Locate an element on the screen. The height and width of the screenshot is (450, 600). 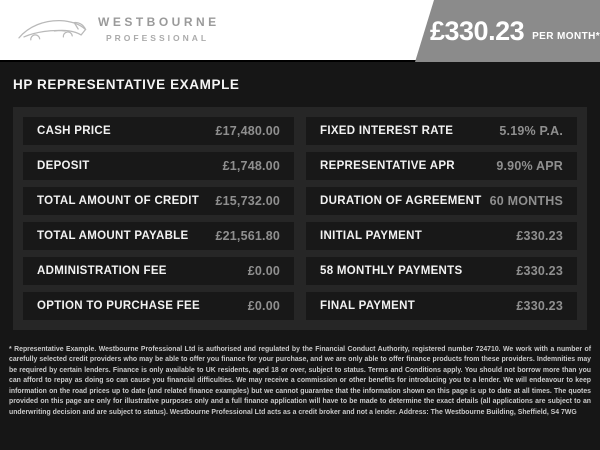
table-row: REPRESENTATIVE APR 9.90% APR is located at coordinates (441, 166).